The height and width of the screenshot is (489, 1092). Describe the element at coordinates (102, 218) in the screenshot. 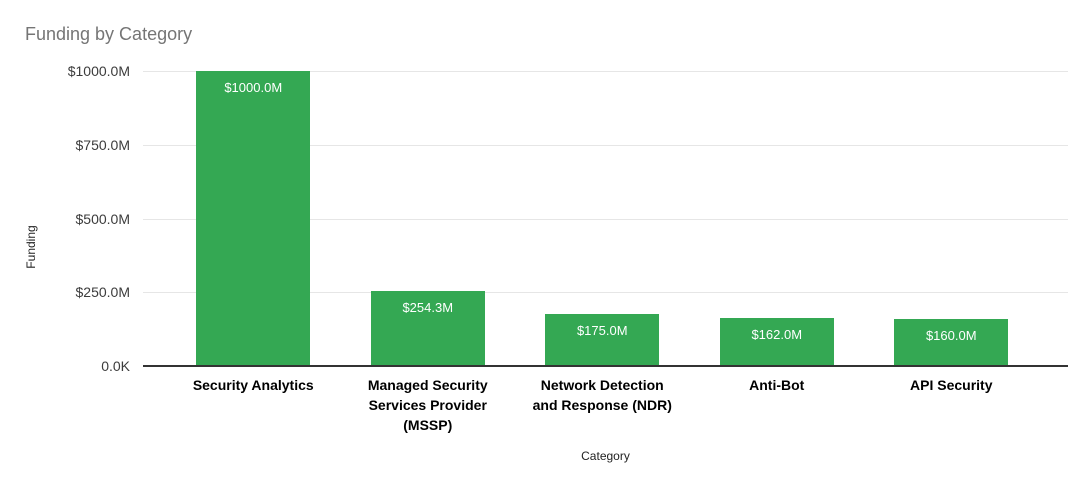

I see `y-tick-label: $500.0M` at that location.